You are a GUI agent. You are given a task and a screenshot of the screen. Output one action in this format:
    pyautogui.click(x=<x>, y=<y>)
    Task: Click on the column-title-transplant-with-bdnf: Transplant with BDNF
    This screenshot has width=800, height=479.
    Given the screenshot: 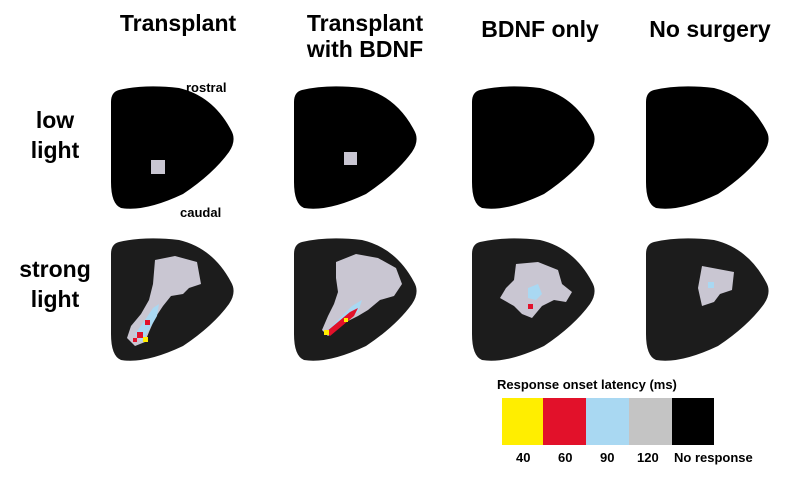 What is the action you would take?
    pyautogui.click(x=365, y=36)
    